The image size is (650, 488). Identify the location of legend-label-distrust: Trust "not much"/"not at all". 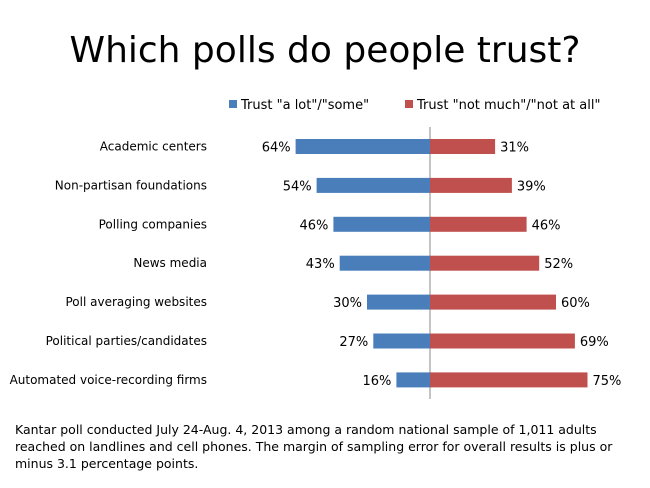
(508, 105).